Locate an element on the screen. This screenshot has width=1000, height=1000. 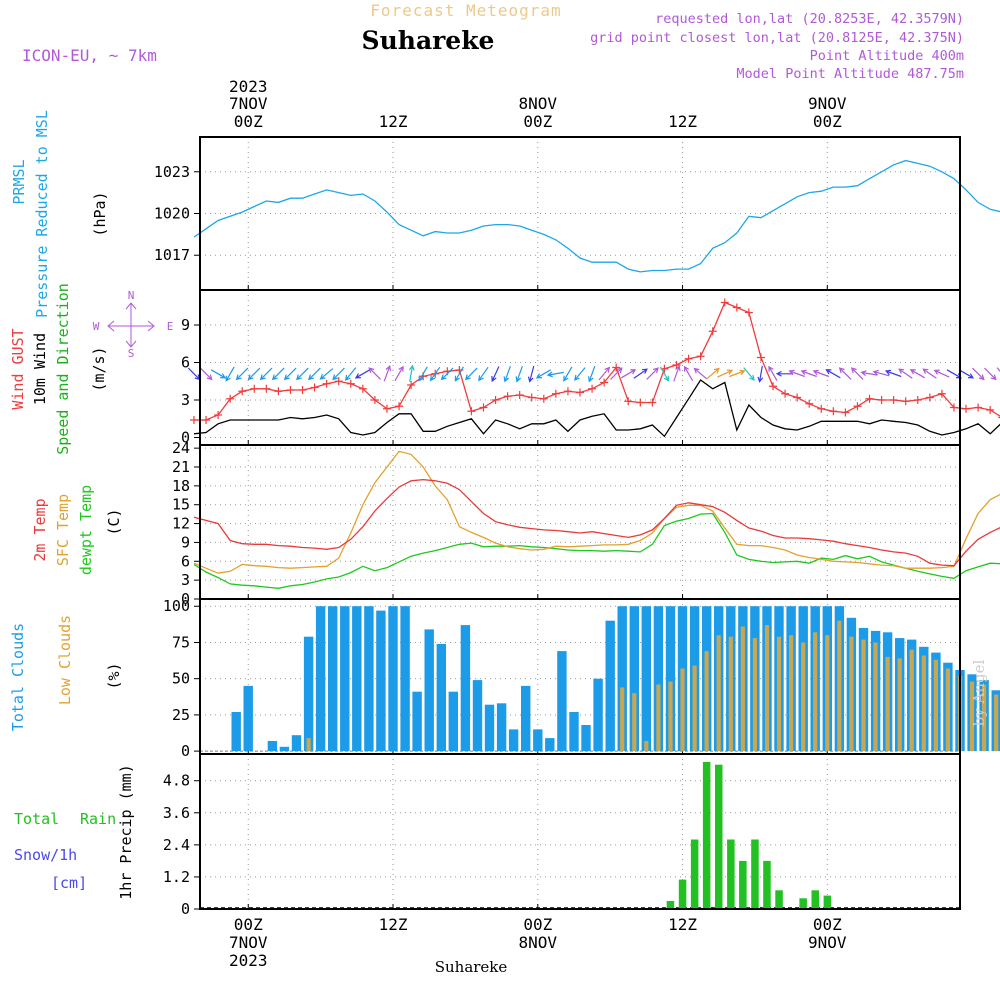
compass-s: S is located at coordinates (131, 353).